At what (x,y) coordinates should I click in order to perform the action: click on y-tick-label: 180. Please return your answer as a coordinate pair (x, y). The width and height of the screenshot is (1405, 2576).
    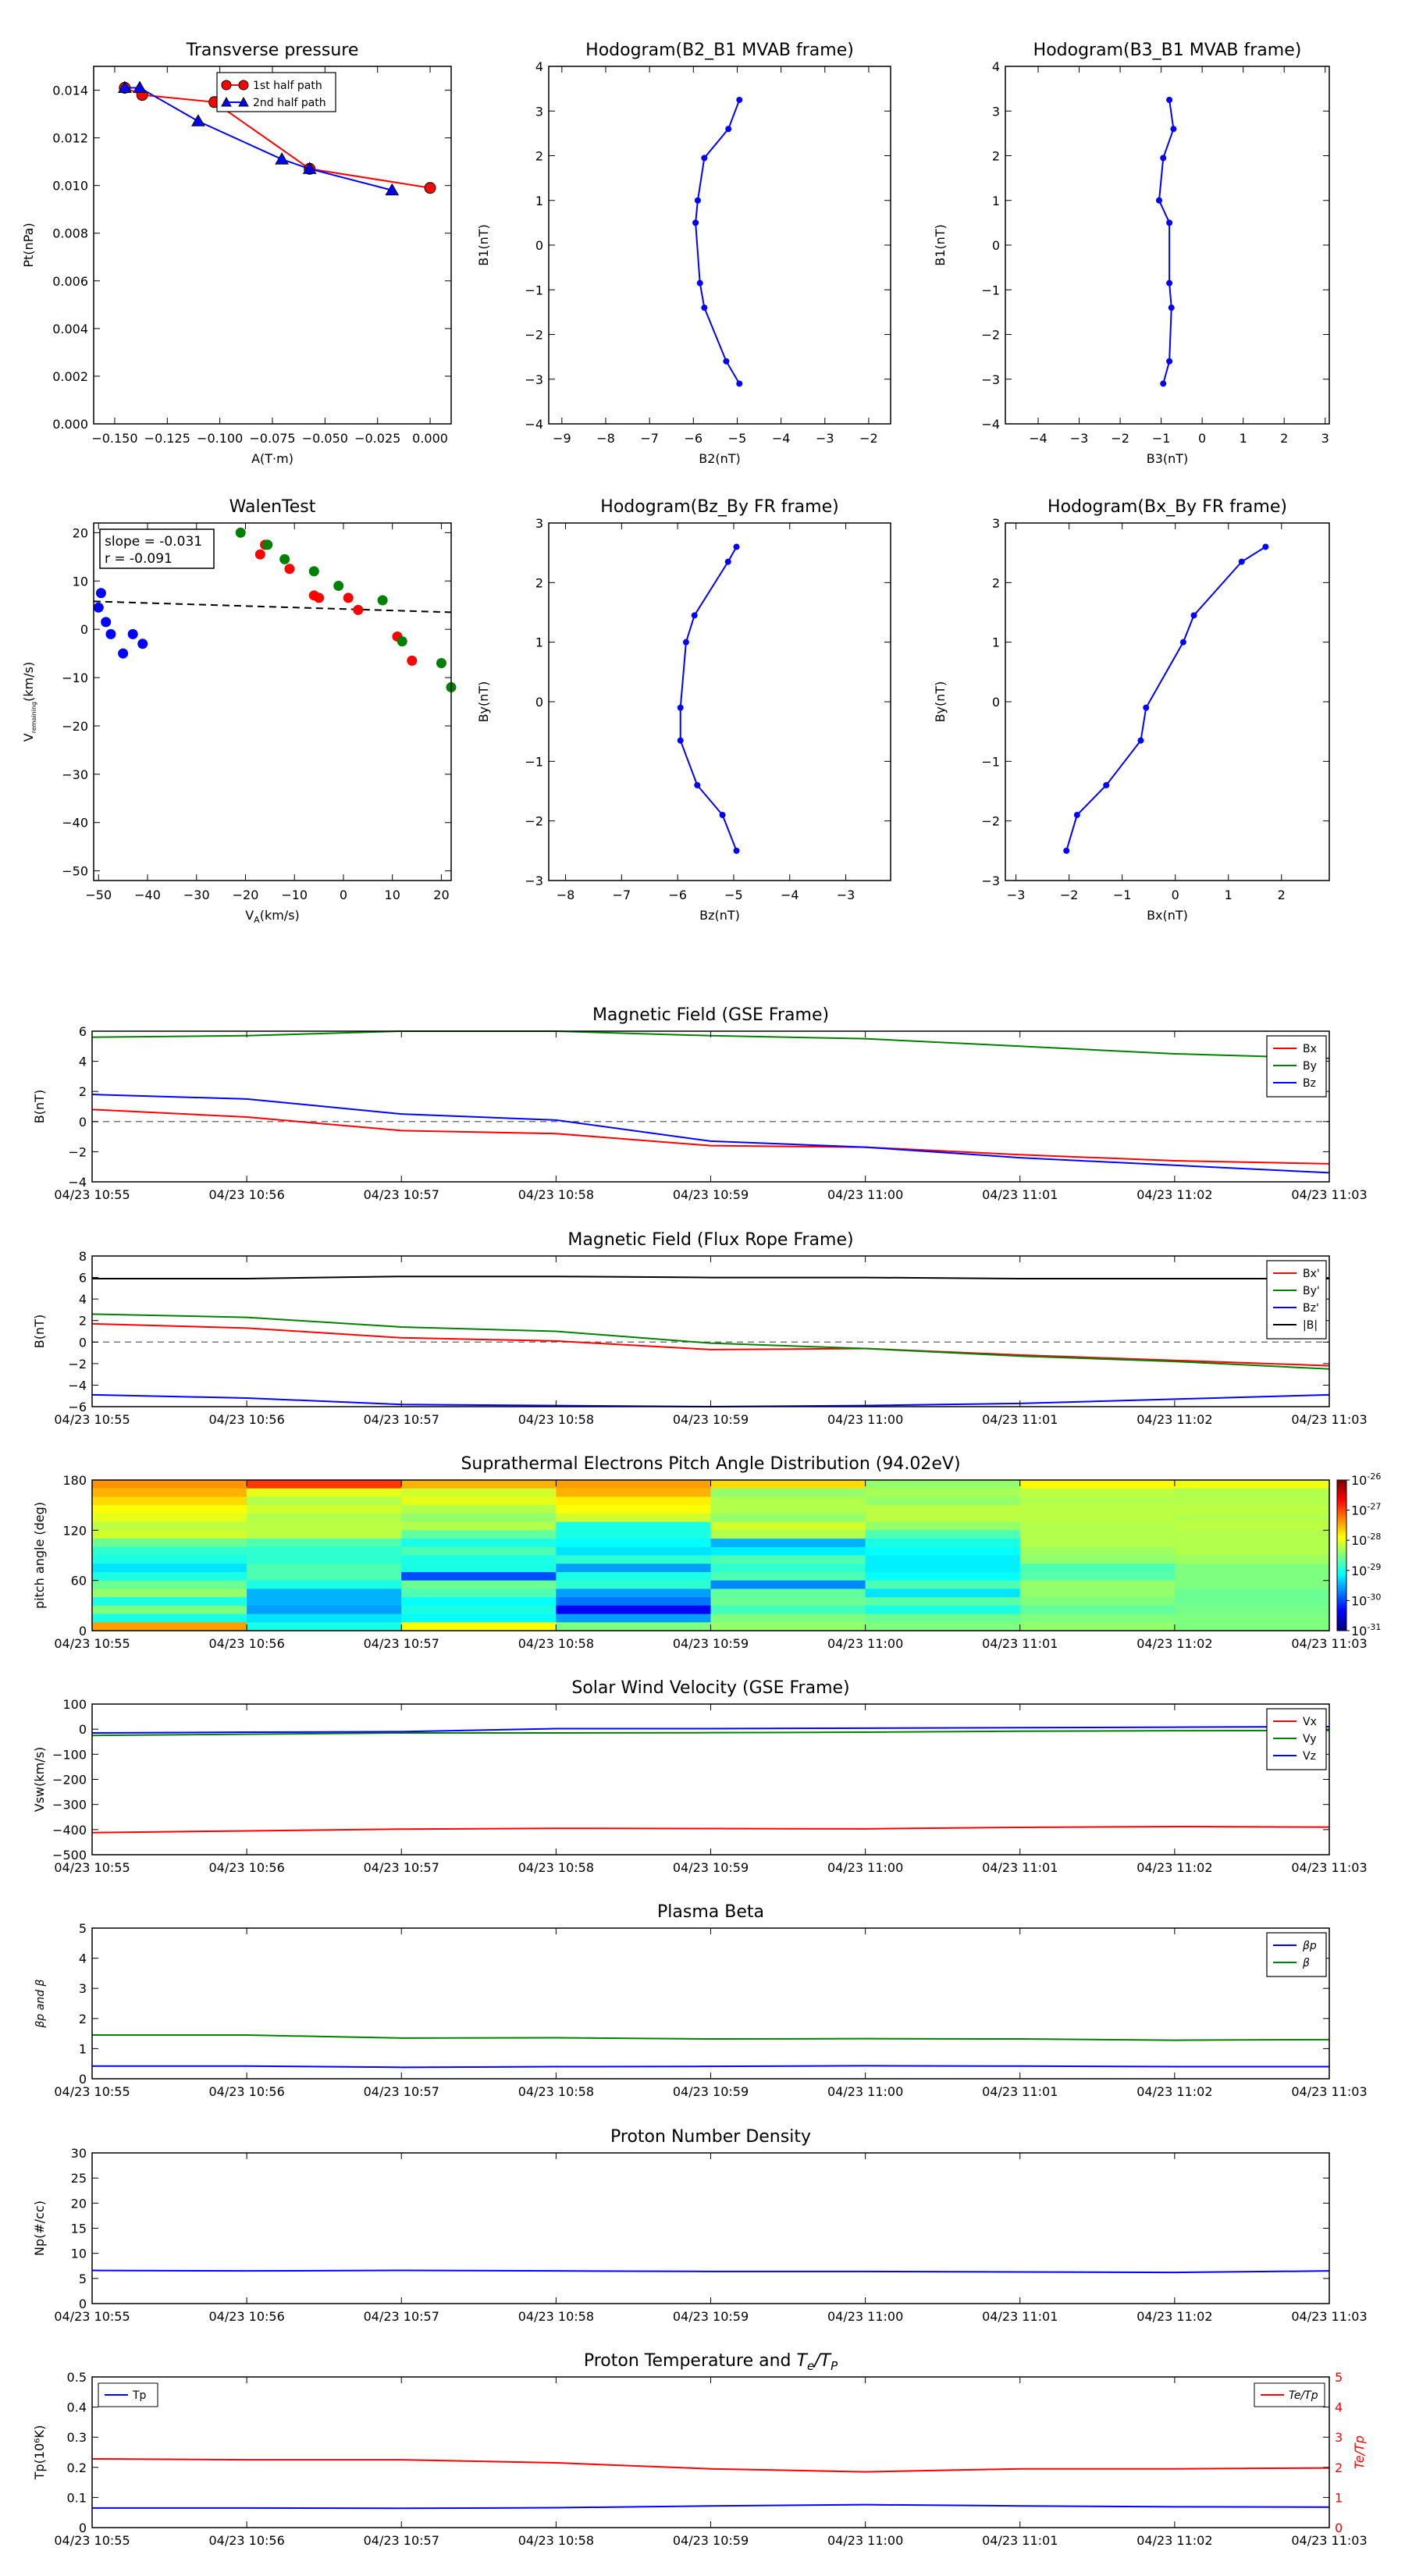
    Looking at the image, I should click on (74, 1480).